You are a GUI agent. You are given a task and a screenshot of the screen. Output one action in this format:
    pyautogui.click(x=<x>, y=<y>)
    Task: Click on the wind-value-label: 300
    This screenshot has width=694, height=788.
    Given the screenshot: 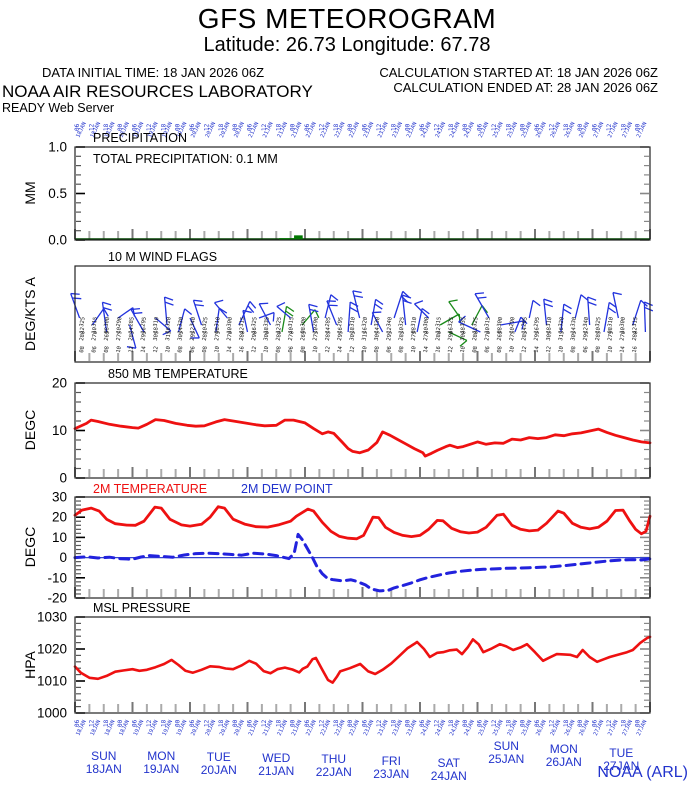 What is the action you would take?
    pyautogui.click(x=108, y=322)
    